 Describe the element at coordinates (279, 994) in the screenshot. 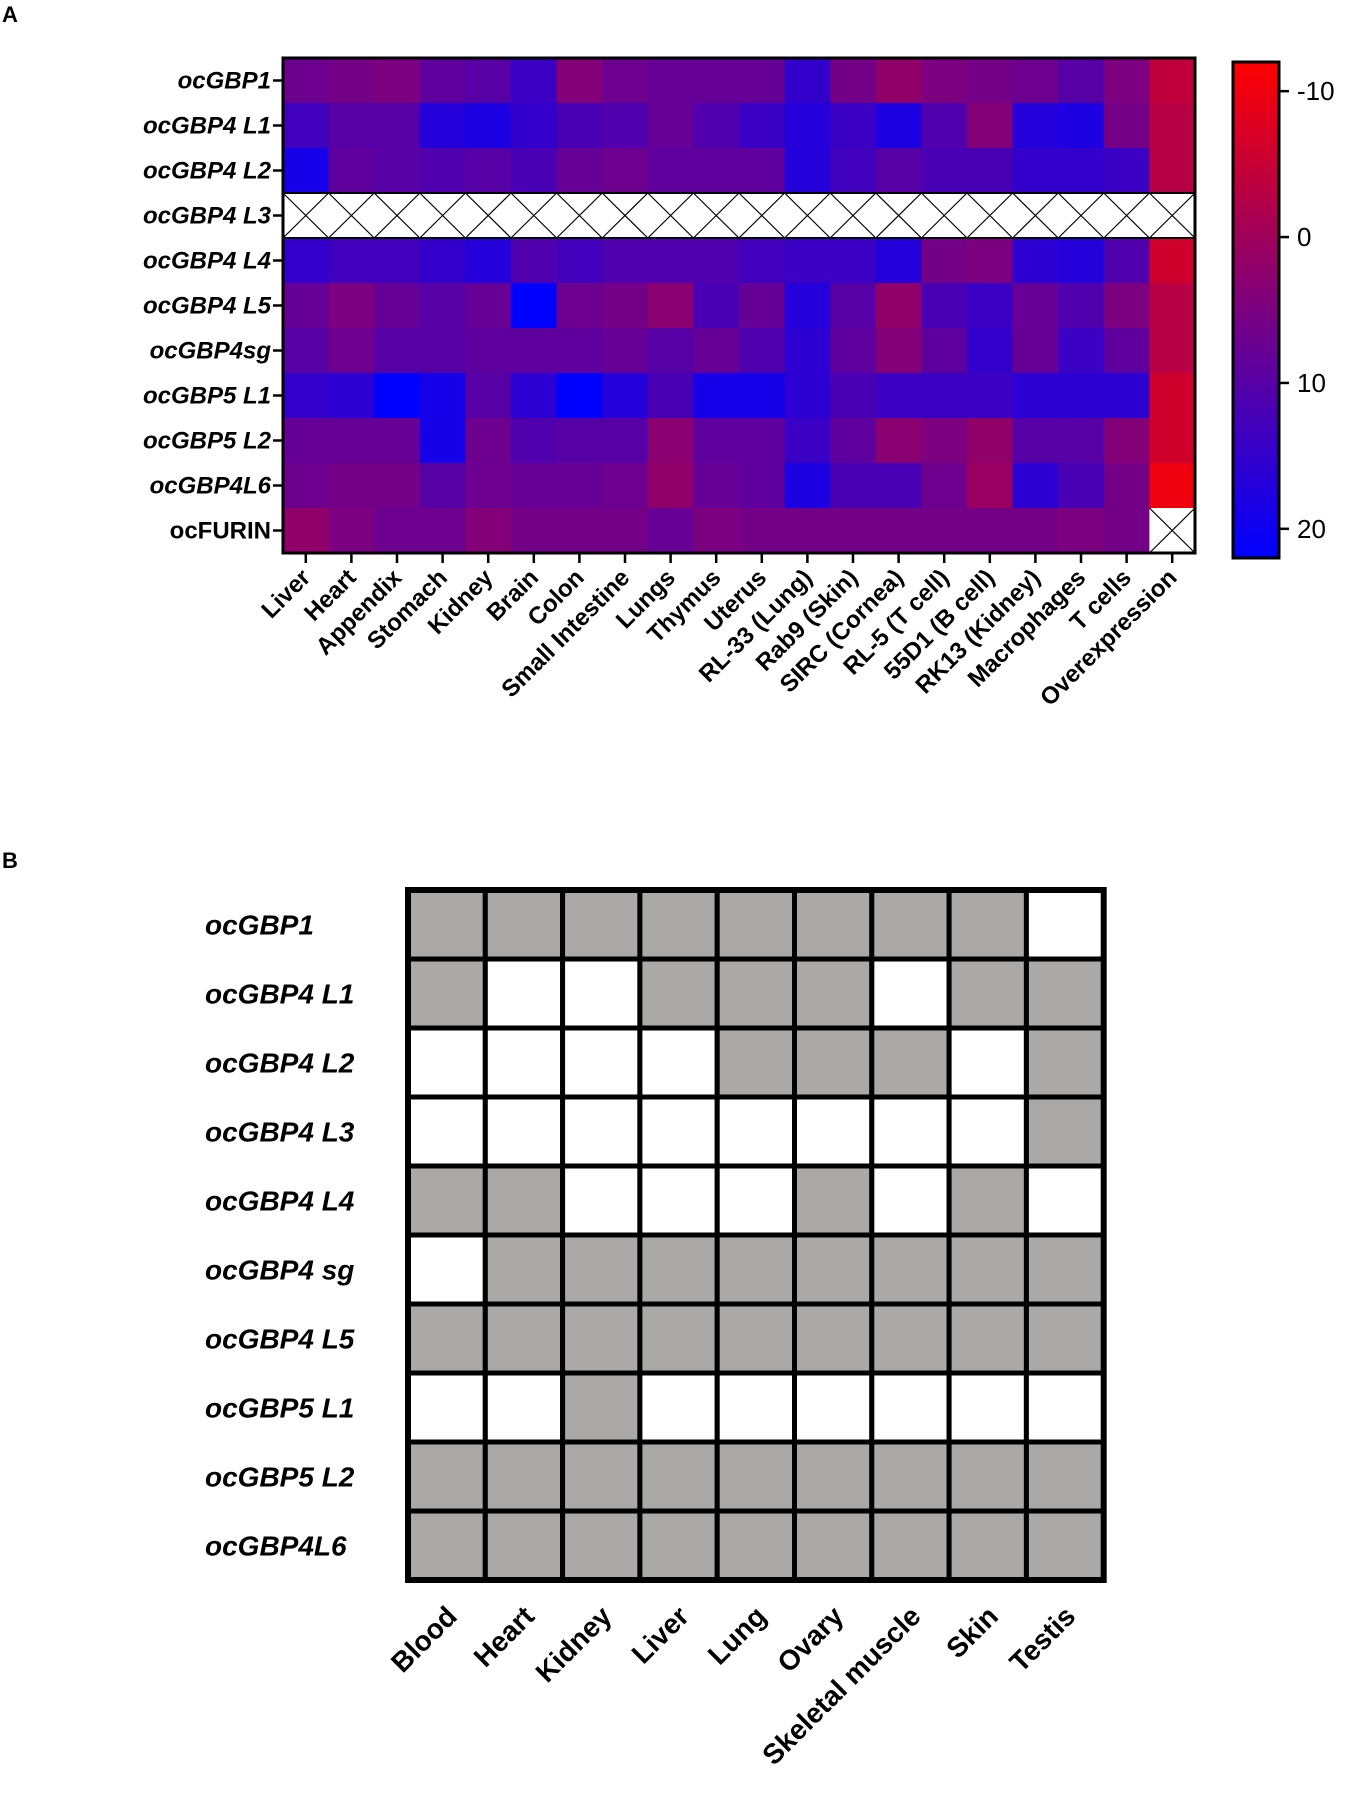

I see `grid-b-row-label: ocGBP4 L1` at that location.